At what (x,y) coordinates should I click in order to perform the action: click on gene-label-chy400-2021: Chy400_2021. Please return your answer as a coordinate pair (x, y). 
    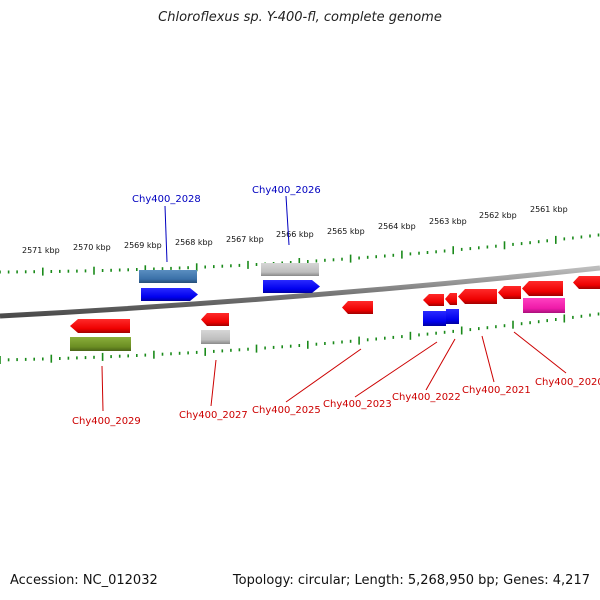
    Looking at the image, I should click on (496, 365).